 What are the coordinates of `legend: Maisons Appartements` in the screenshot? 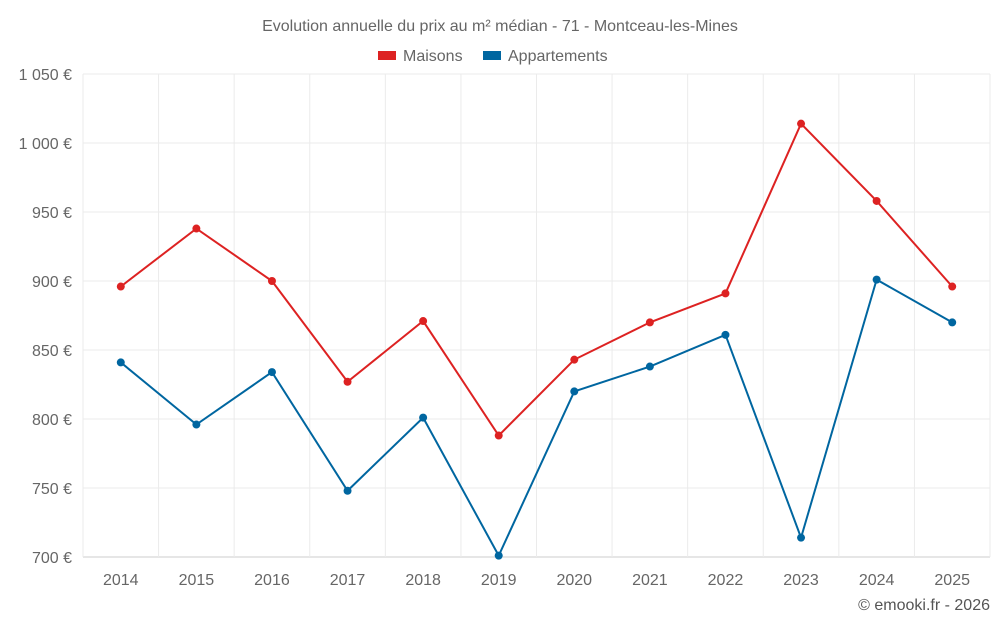 It's located at (493, 56).